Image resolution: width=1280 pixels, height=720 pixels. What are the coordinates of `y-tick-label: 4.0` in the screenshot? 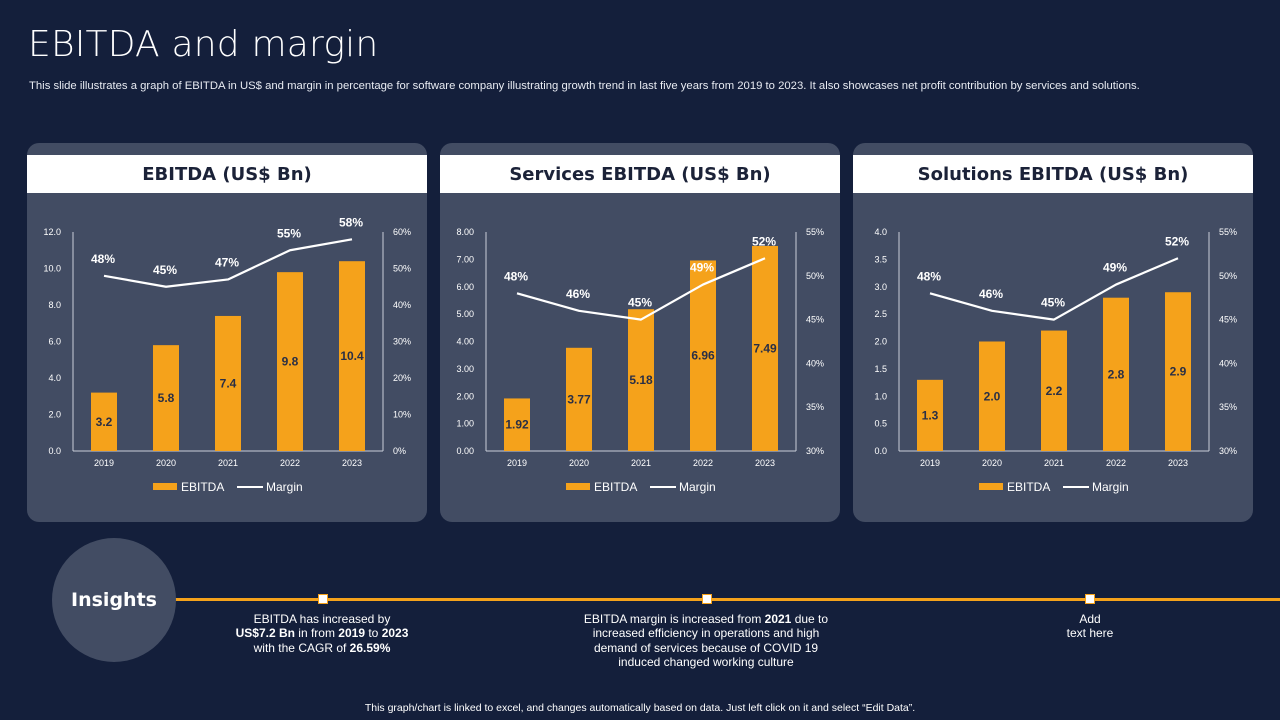 It's located at (880, 232).